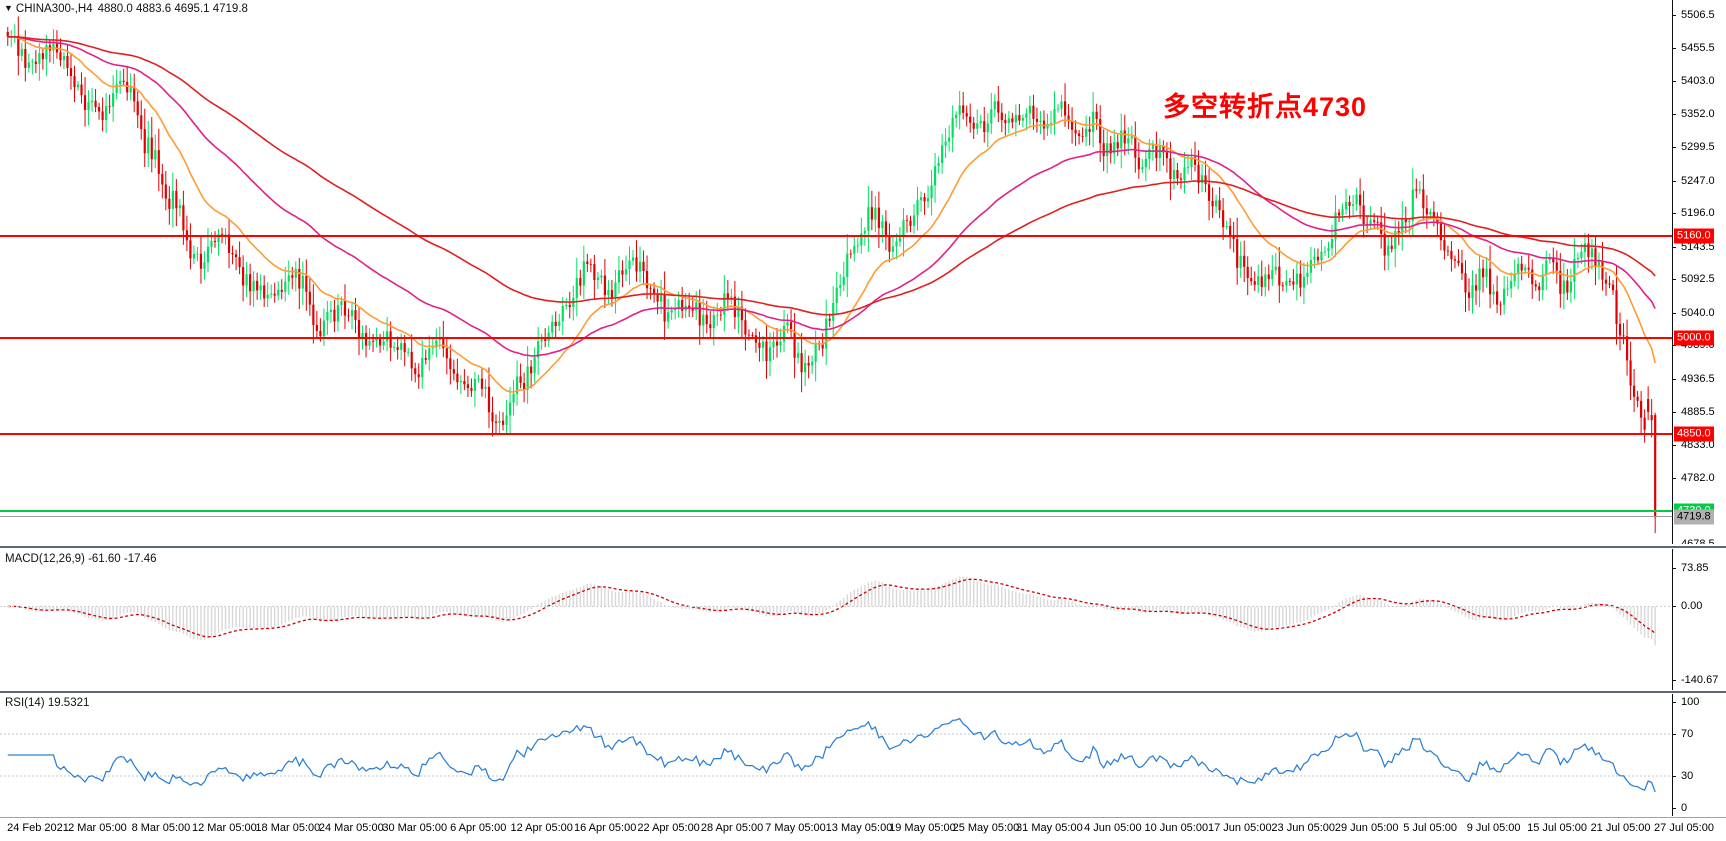 This screenshot has height=841, width=1726. I want to click on time-tick-label: 8 Mar 05:00, so click(161, 828).